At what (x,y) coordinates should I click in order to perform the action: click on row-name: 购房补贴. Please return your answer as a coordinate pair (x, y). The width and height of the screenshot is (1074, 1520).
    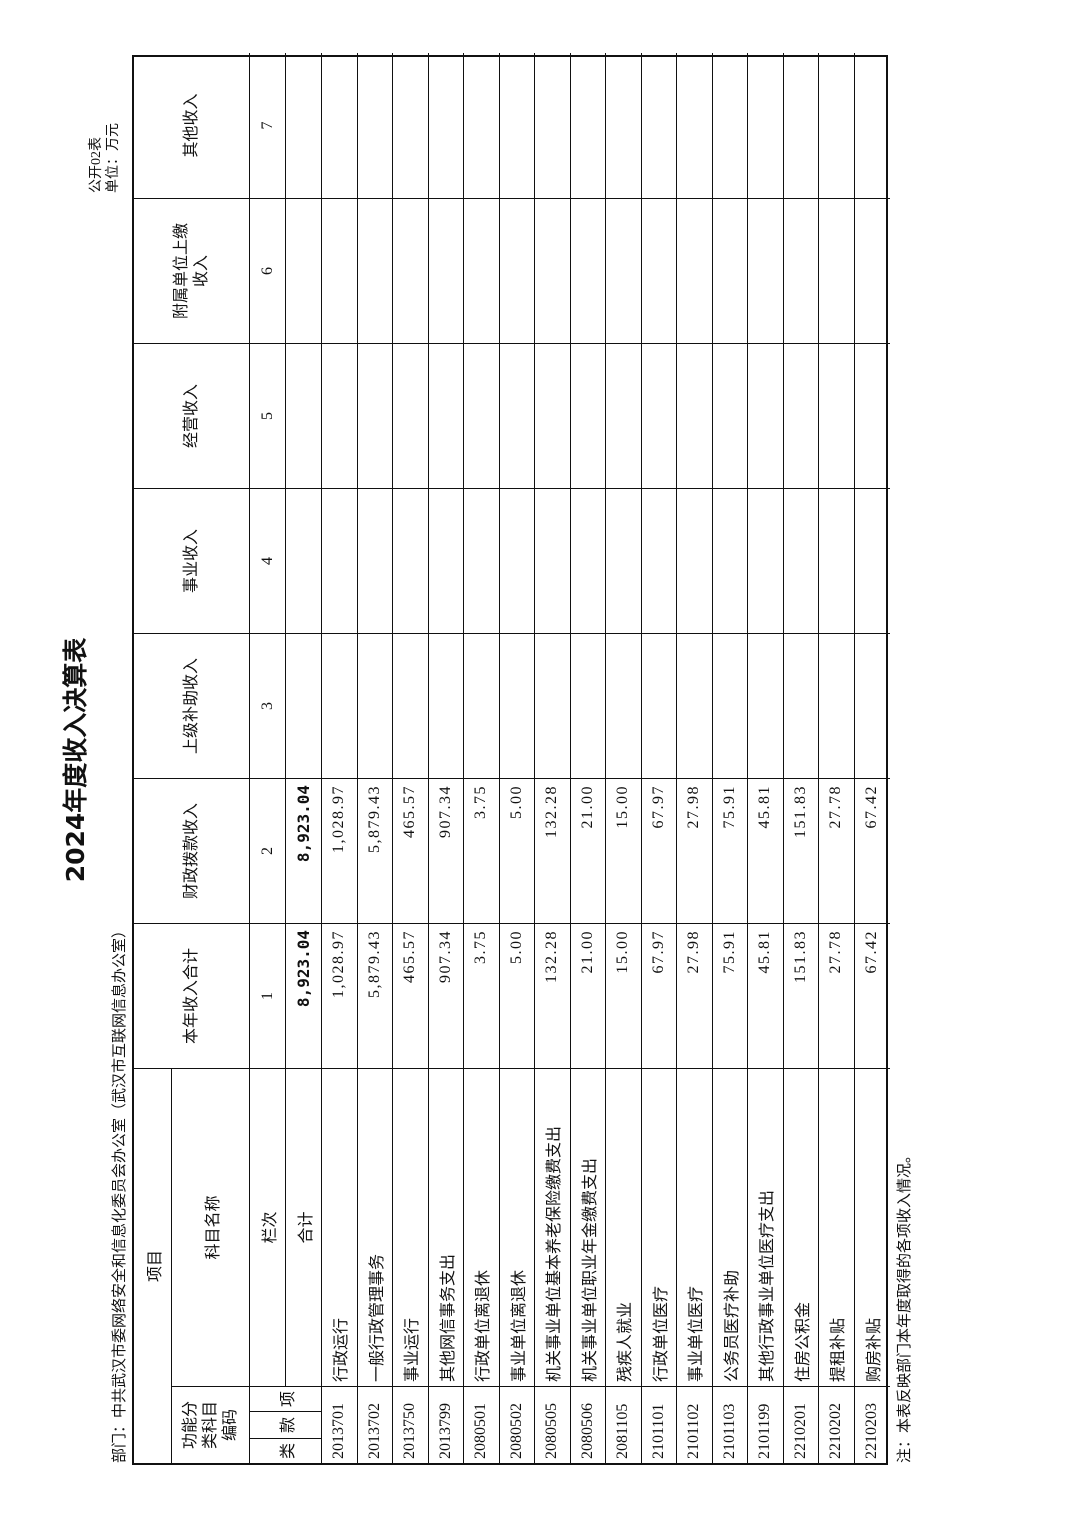
    Looking at the image, I should click on (872, 1227).